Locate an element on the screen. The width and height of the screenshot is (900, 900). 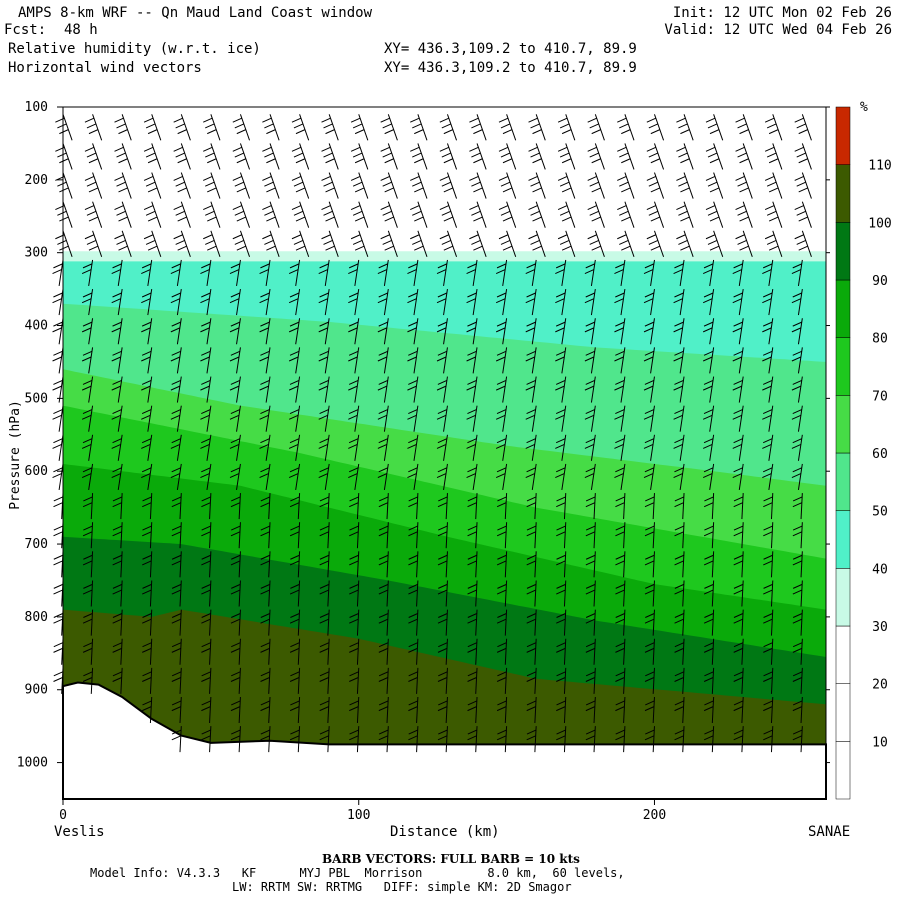
wind-barb is located at coordinates (61, 418).